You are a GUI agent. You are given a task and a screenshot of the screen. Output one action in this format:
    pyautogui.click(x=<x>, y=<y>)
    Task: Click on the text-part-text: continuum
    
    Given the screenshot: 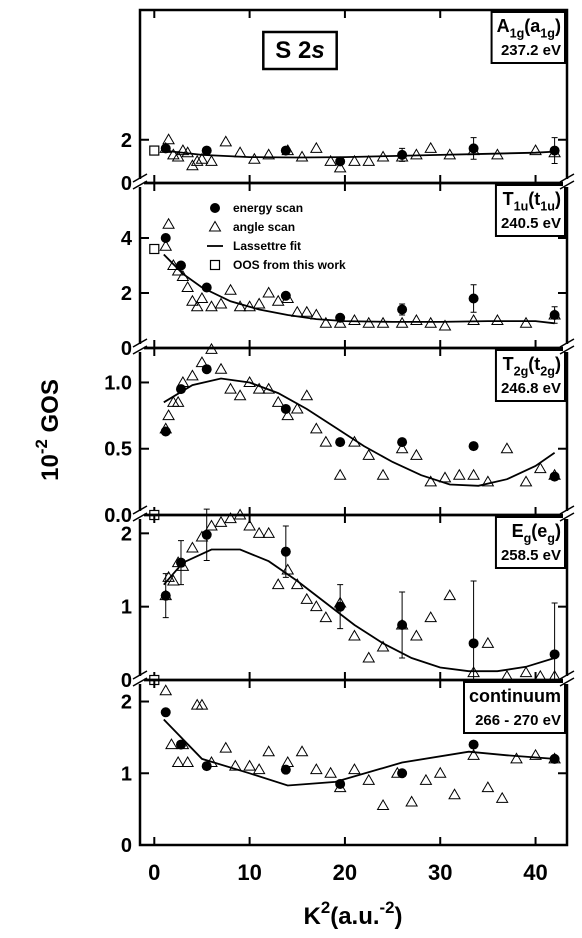 What is the action you would take?
    pyautogui.click(x=515, y=696)
    